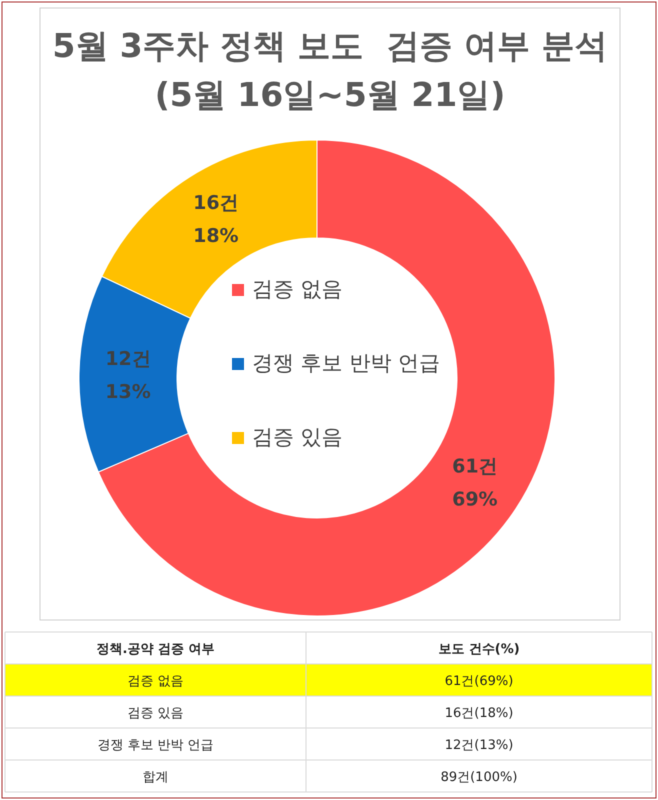 This screenshot has height=800, width=658. Describe the element at coordinates (128, 376) in the screenshot. I see `data-label: 12건 13%` at that location.